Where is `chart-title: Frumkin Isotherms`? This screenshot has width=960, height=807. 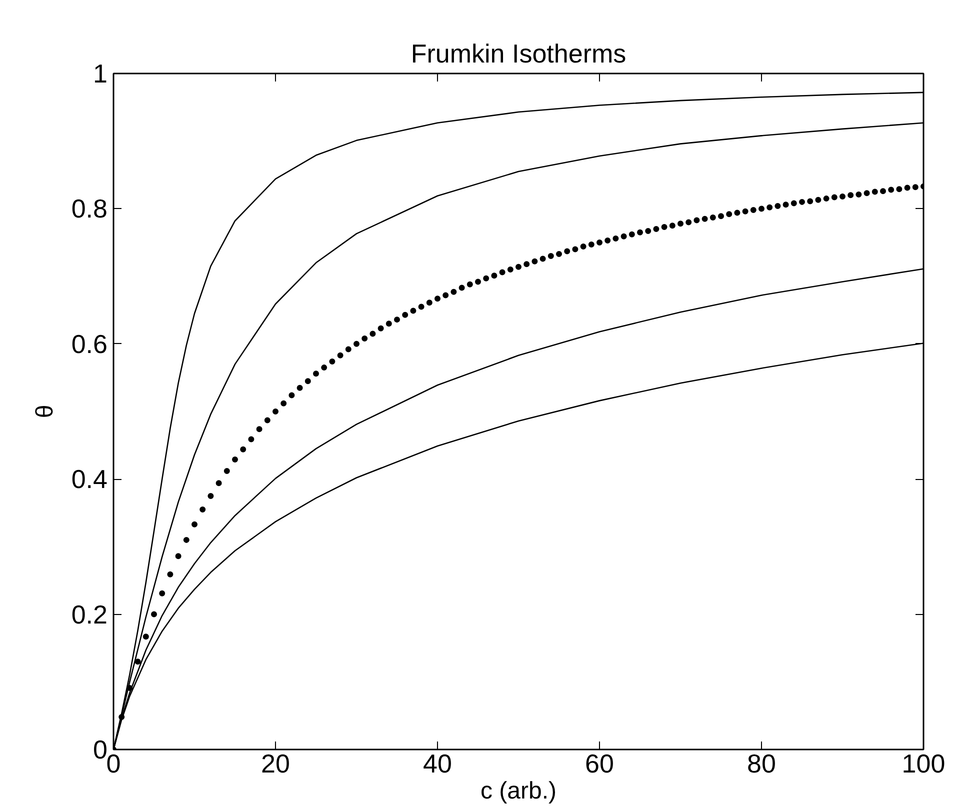
chart-title: Frumkin Isotherms is located at coordinates (518, 53).